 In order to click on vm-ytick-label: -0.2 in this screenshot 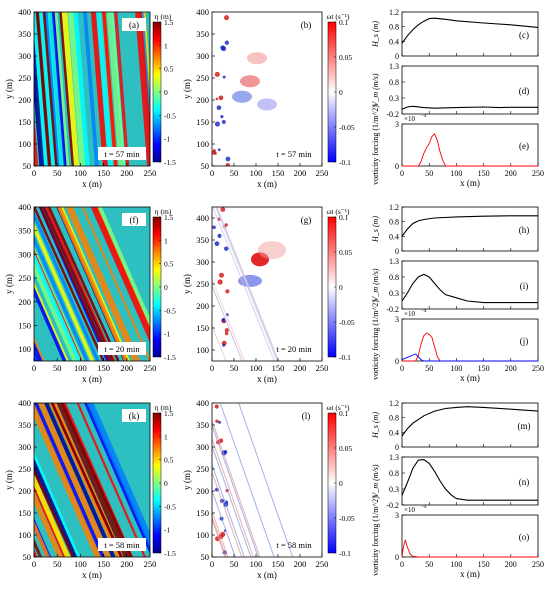, I will do `click(392, 505)`.